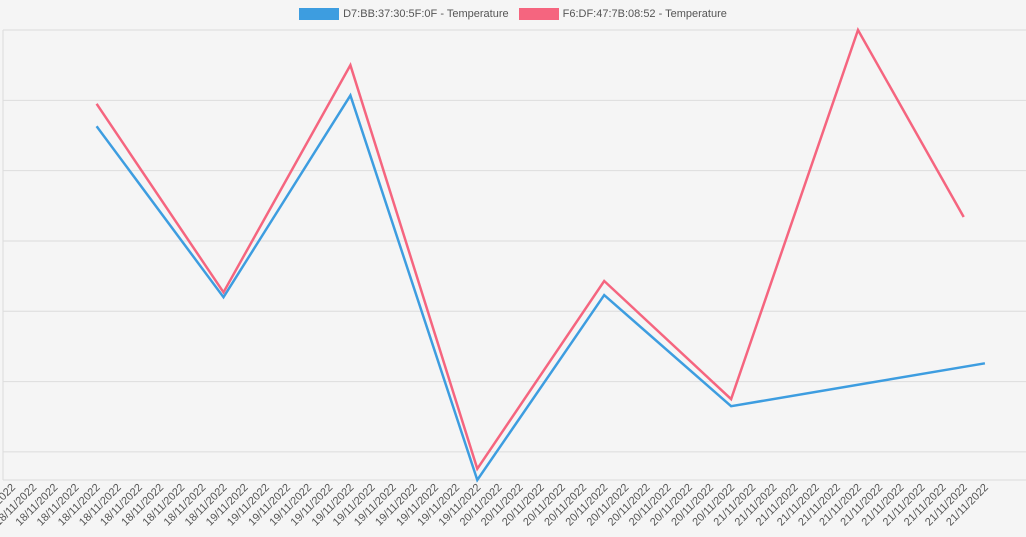 Image resolution: width=1026 pixels, height=537 pixels. I want to click on legend-item-series-2: F6:DF:47:7B:08:52 - Temperature, so click(622, 14).